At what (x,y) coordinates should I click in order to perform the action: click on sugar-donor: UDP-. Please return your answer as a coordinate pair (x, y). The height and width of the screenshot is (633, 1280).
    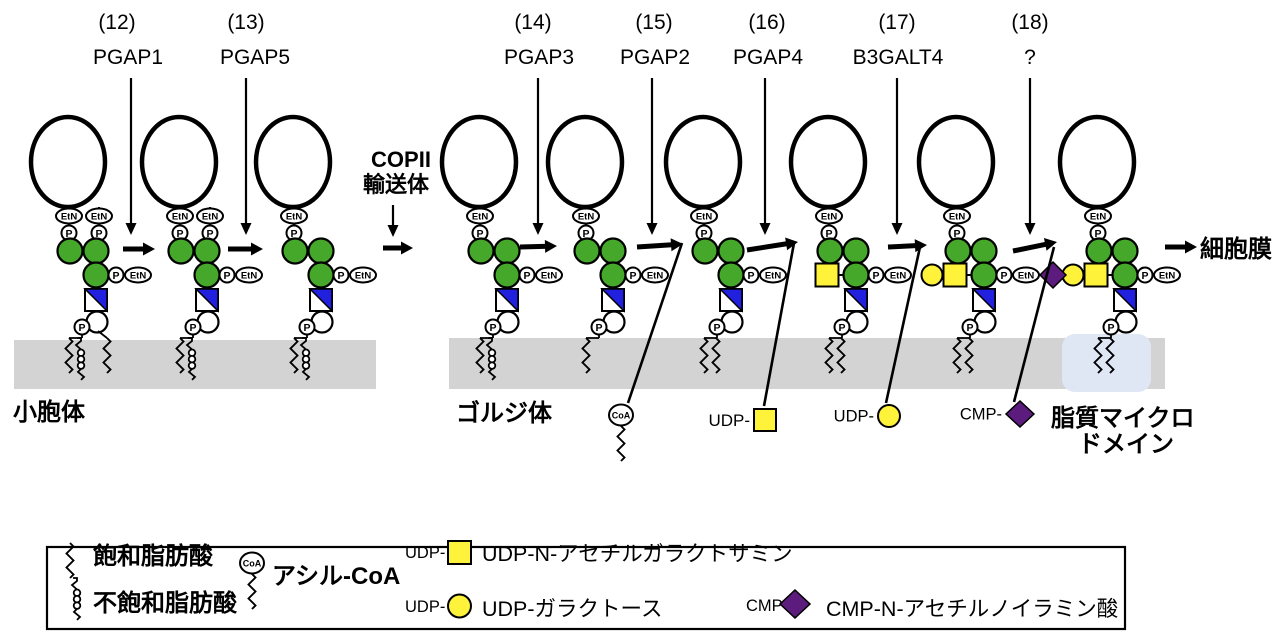
    Looking at the image, I should click on (752, 337).